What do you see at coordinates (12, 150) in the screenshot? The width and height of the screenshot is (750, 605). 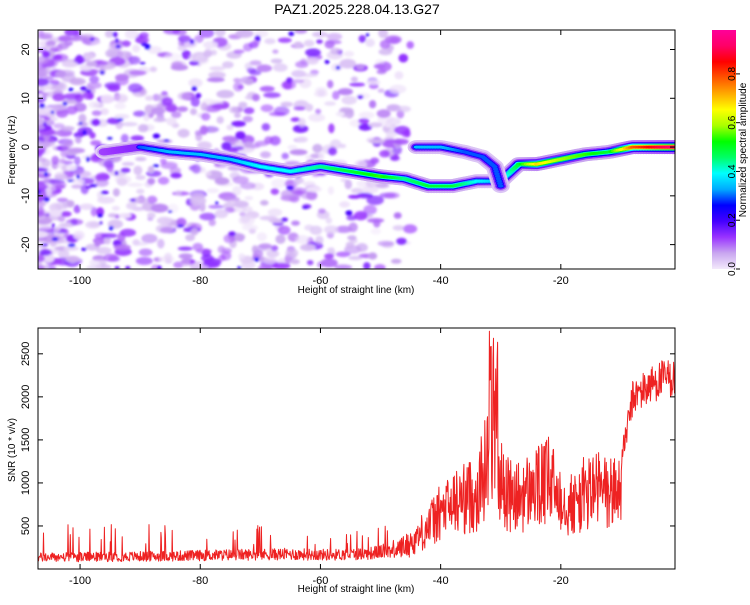 I see `spectrogram-y-axis-label: Frequency (Hz)` at bounding box center [12, 150].